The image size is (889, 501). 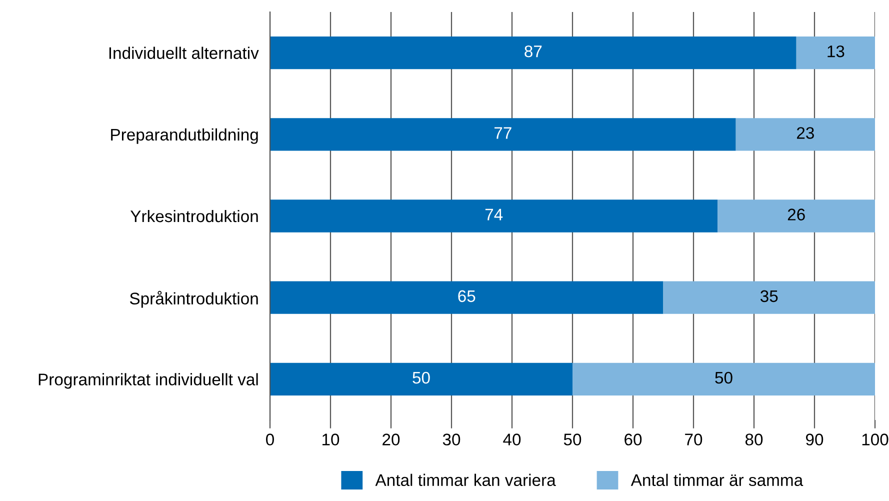 I want to click on x-tick-label: 40, so click(x=512, y=440).